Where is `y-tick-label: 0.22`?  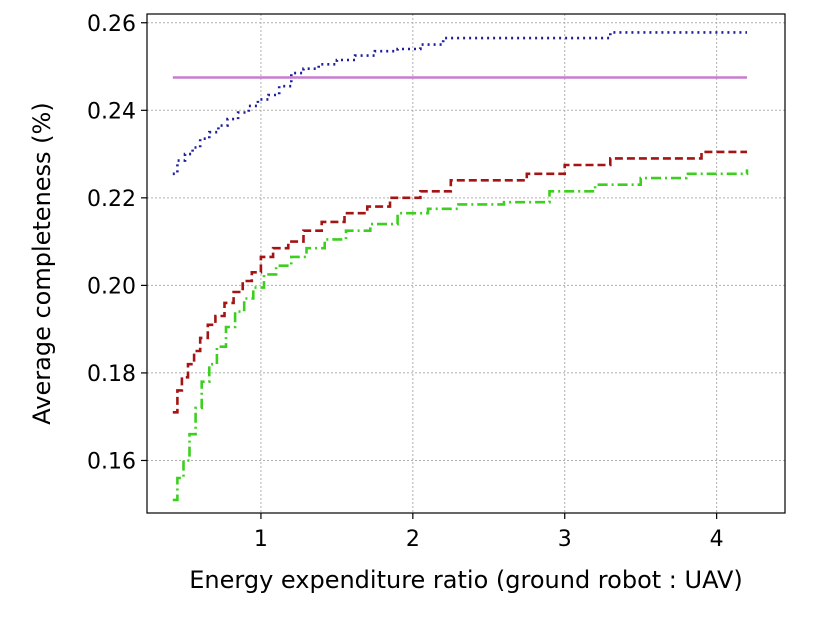 y-tick-label: 0.22 is located at coordinates (111, 199).